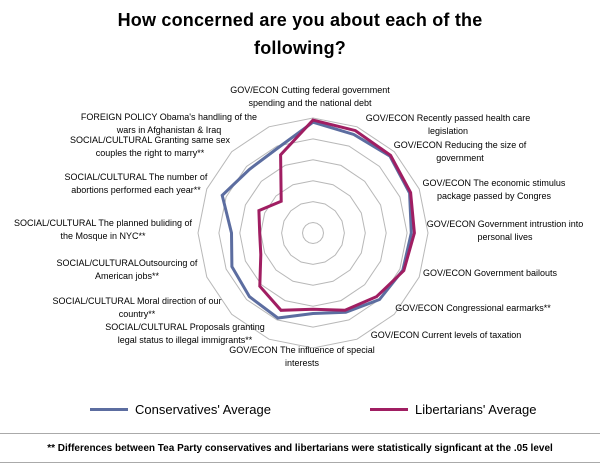  Describe the element at coordinates (473, 308) in the screenshot. I see `axis-label-6: GOV/ECON Congressional earmarks**` at that location.